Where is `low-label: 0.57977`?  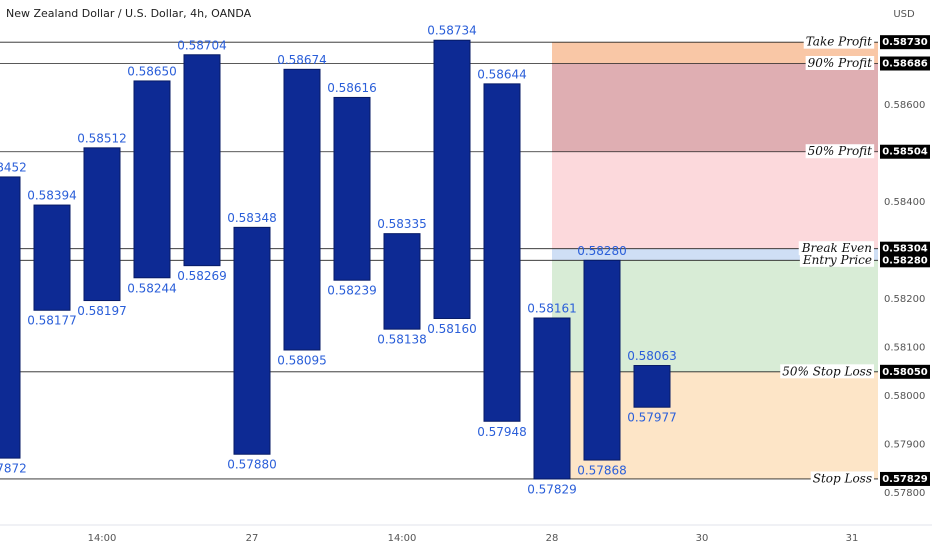
low-label: 0.57977 is located at coordinates (652, 418).